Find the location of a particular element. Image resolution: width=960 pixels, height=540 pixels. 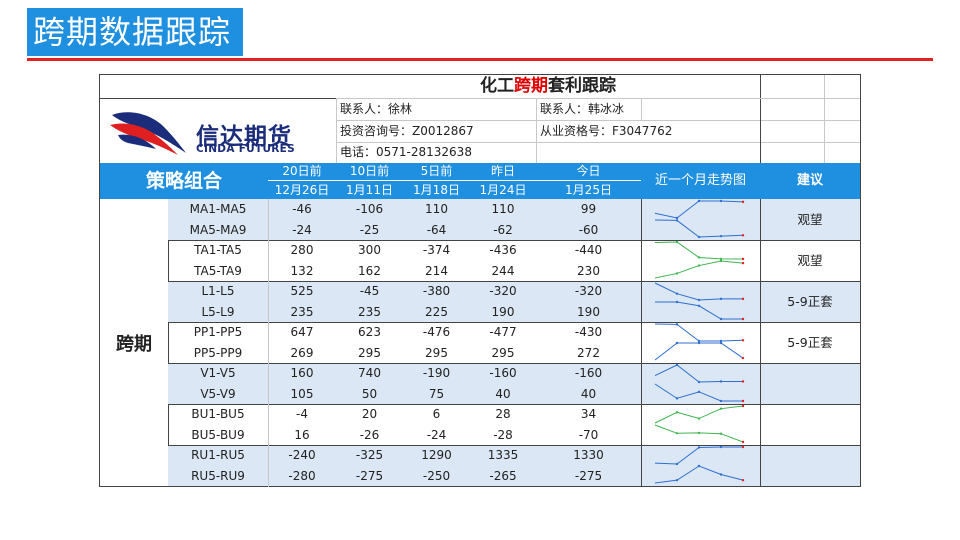

spread-value: 75 is located at coordinates (436, 393).